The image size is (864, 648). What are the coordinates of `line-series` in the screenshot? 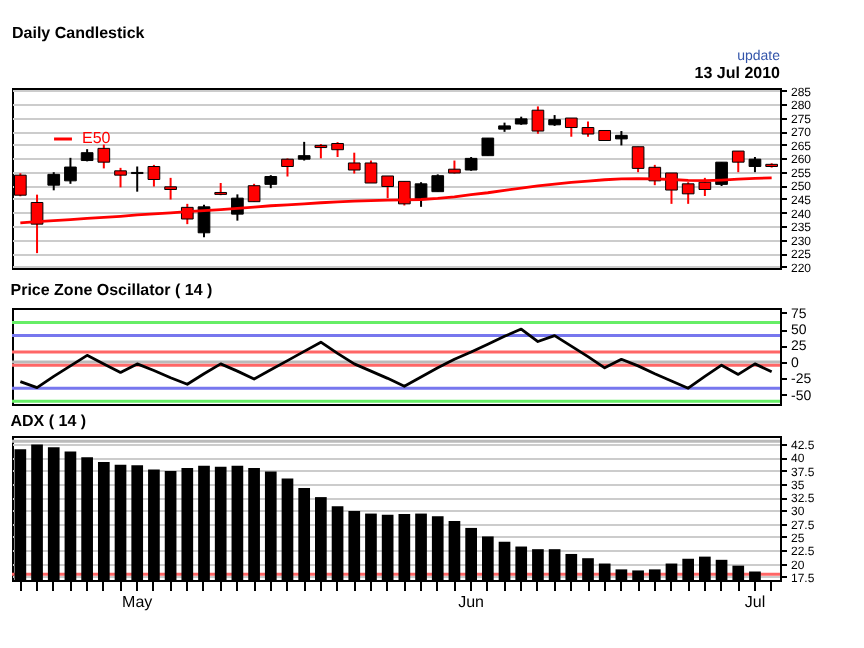 It's located at (396, 358).